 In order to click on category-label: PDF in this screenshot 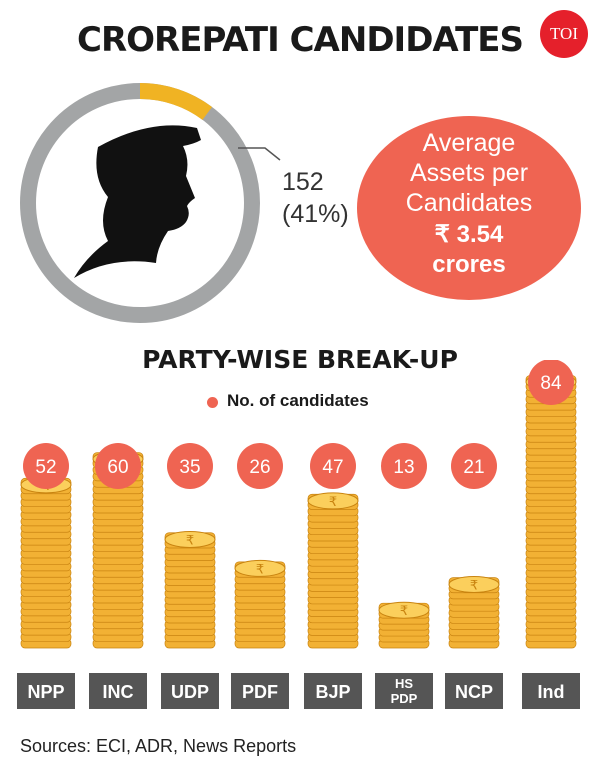, I will do `click(260, 692)`.